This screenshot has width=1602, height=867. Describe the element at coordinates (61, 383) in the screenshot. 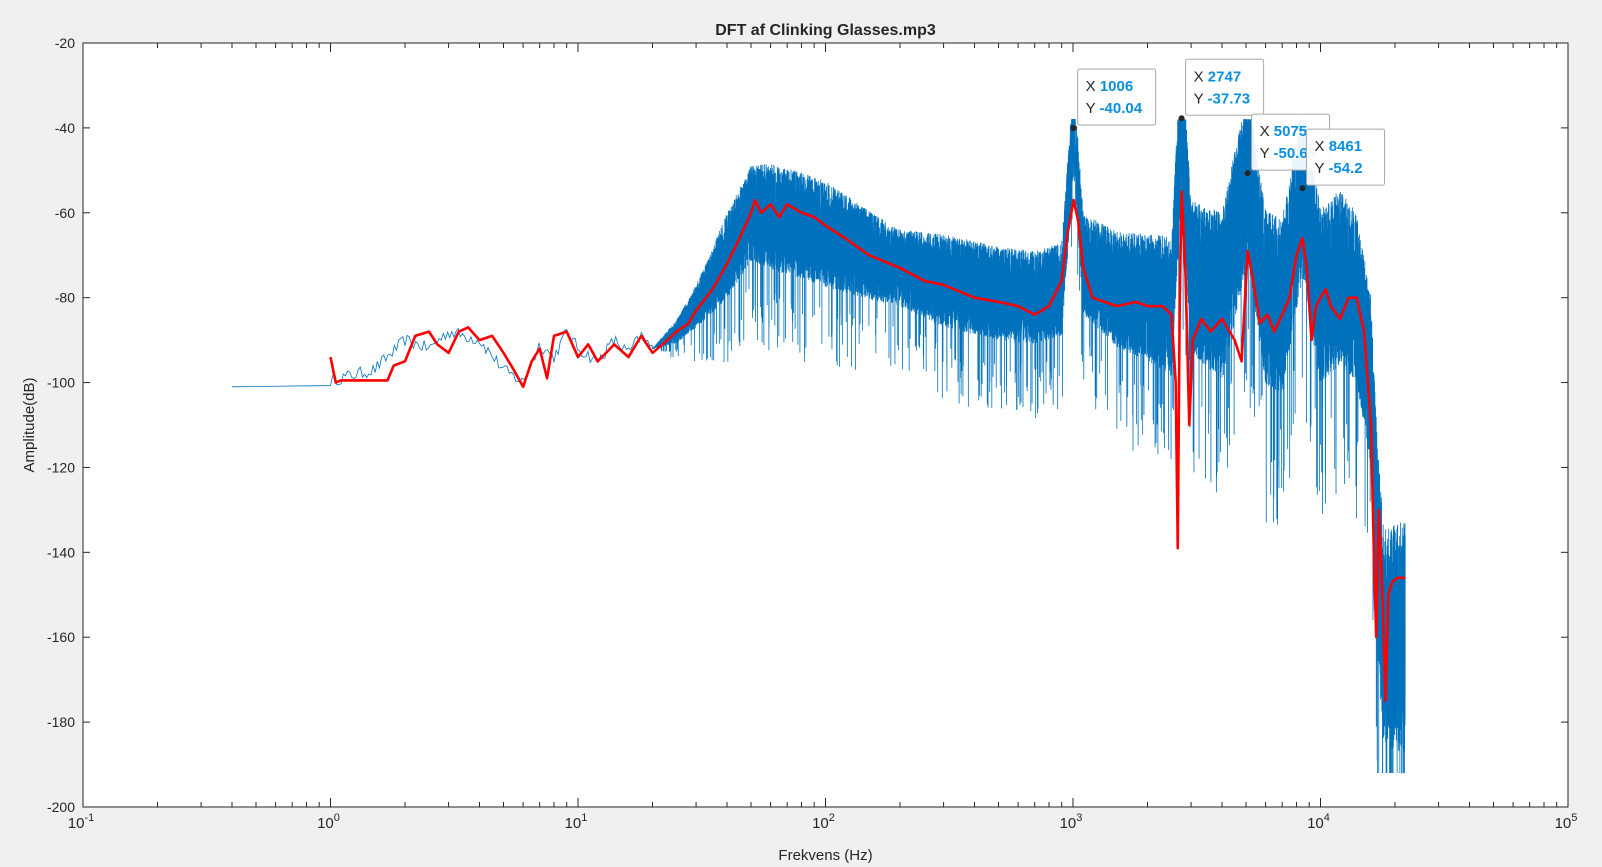

I see `y-tick-label: -100` at that location.